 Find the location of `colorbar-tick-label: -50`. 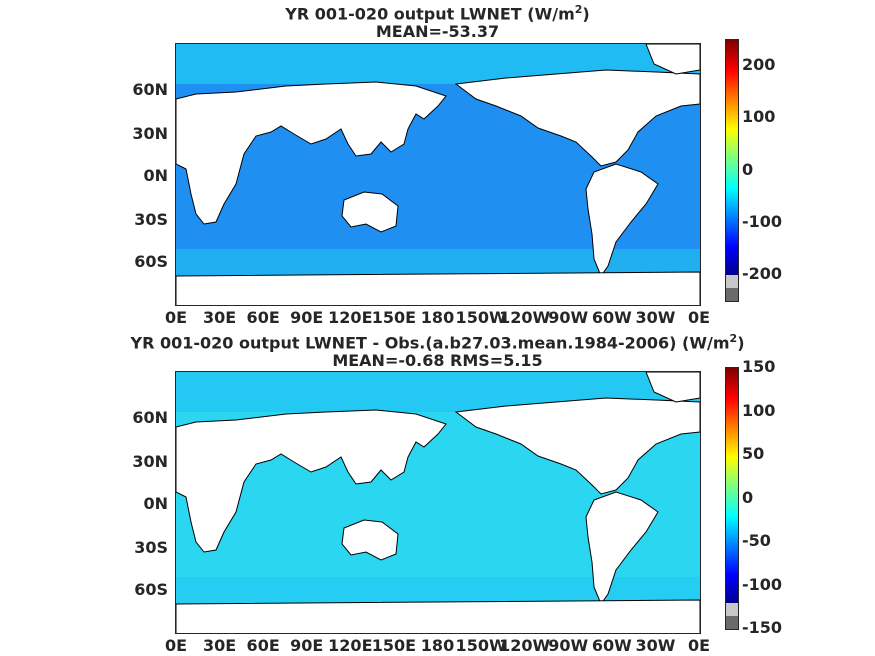

colorbar-tick-label: -50 is located at coordinates (756, 540).